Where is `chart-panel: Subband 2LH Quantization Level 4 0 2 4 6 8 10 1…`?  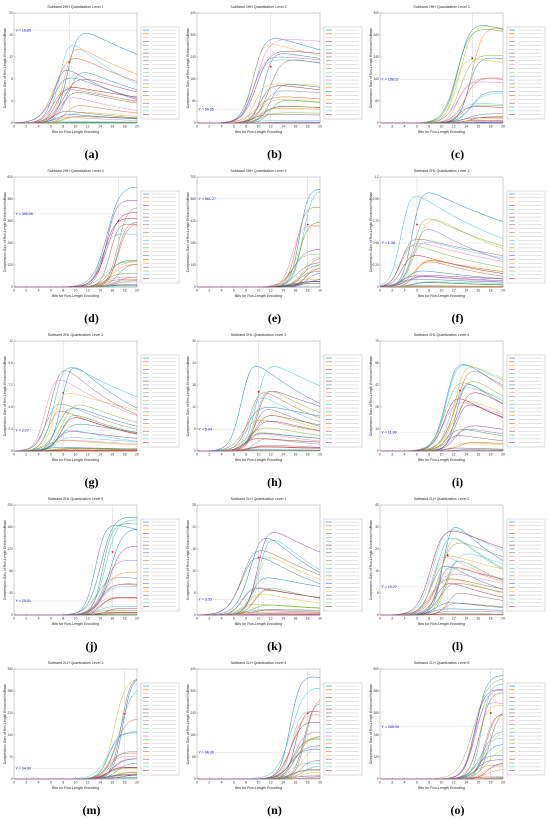 chart-panel: Subband 2LH Quantization Level 4 0 2 4 6 8 10 1… is located at coordinates (274, 738).